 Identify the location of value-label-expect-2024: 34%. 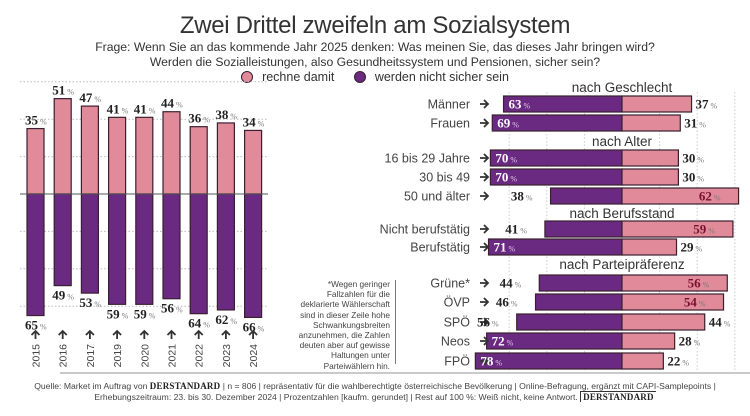
(254, 121).